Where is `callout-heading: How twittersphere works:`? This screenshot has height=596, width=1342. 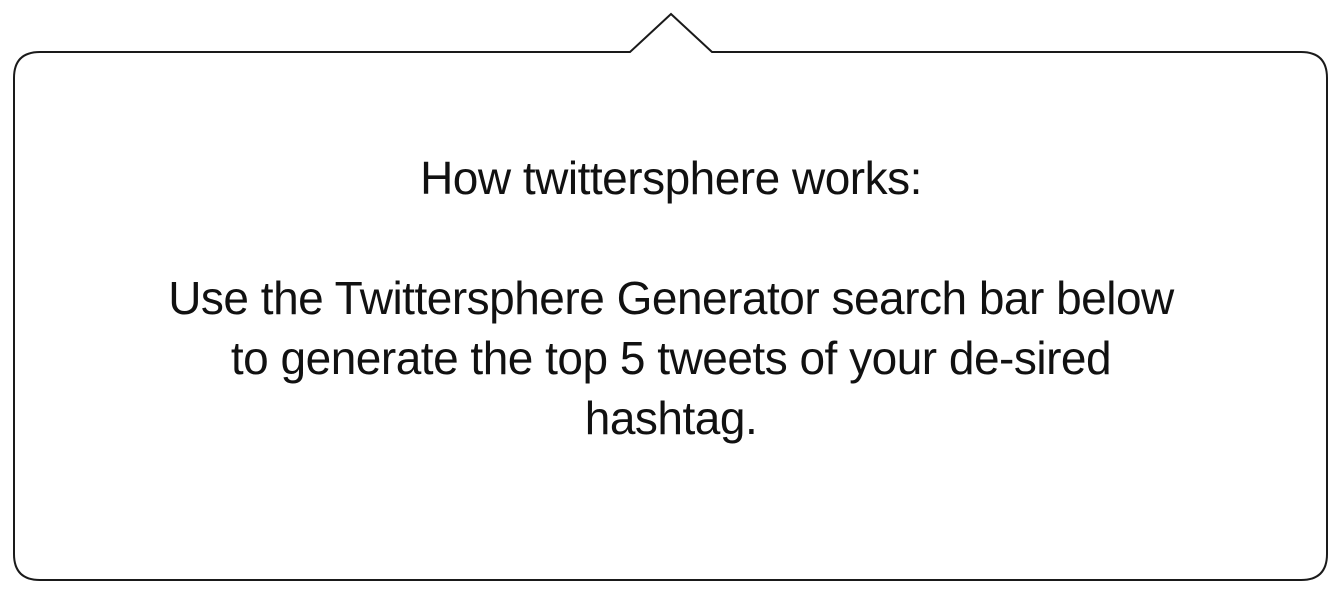
callout-heading: How twittersphere works: is located at coordinates (671, 178).